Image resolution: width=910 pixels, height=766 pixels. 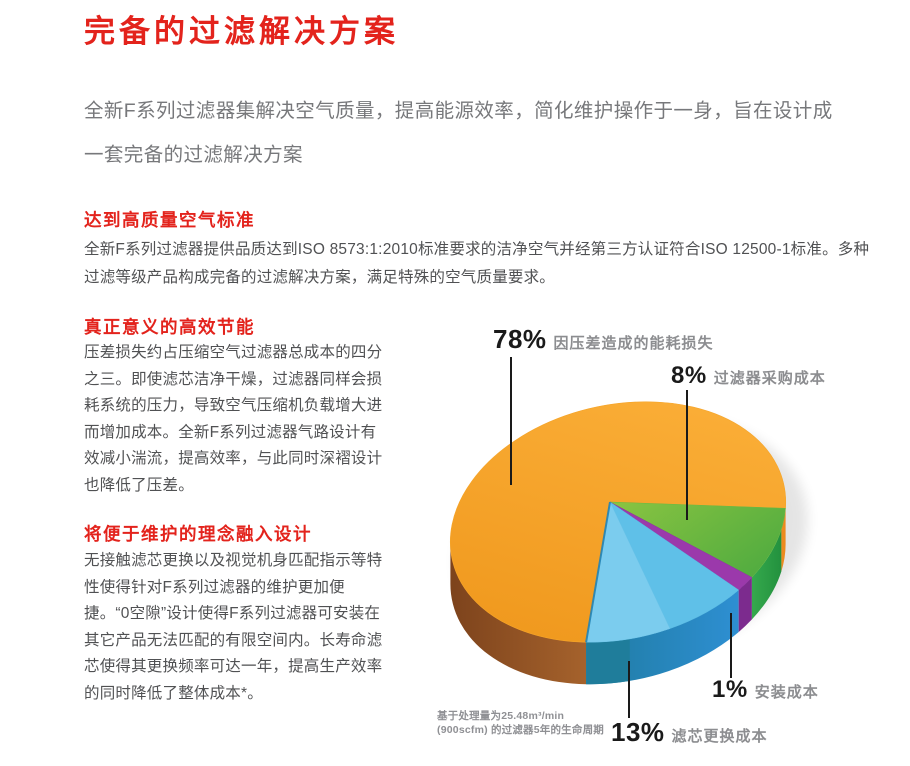 What do you see at coordinates (719, 736) in the screenshot?
I see `pie-label-element-replacement: 滤芯更换成本` at bounding box center [719, 736].